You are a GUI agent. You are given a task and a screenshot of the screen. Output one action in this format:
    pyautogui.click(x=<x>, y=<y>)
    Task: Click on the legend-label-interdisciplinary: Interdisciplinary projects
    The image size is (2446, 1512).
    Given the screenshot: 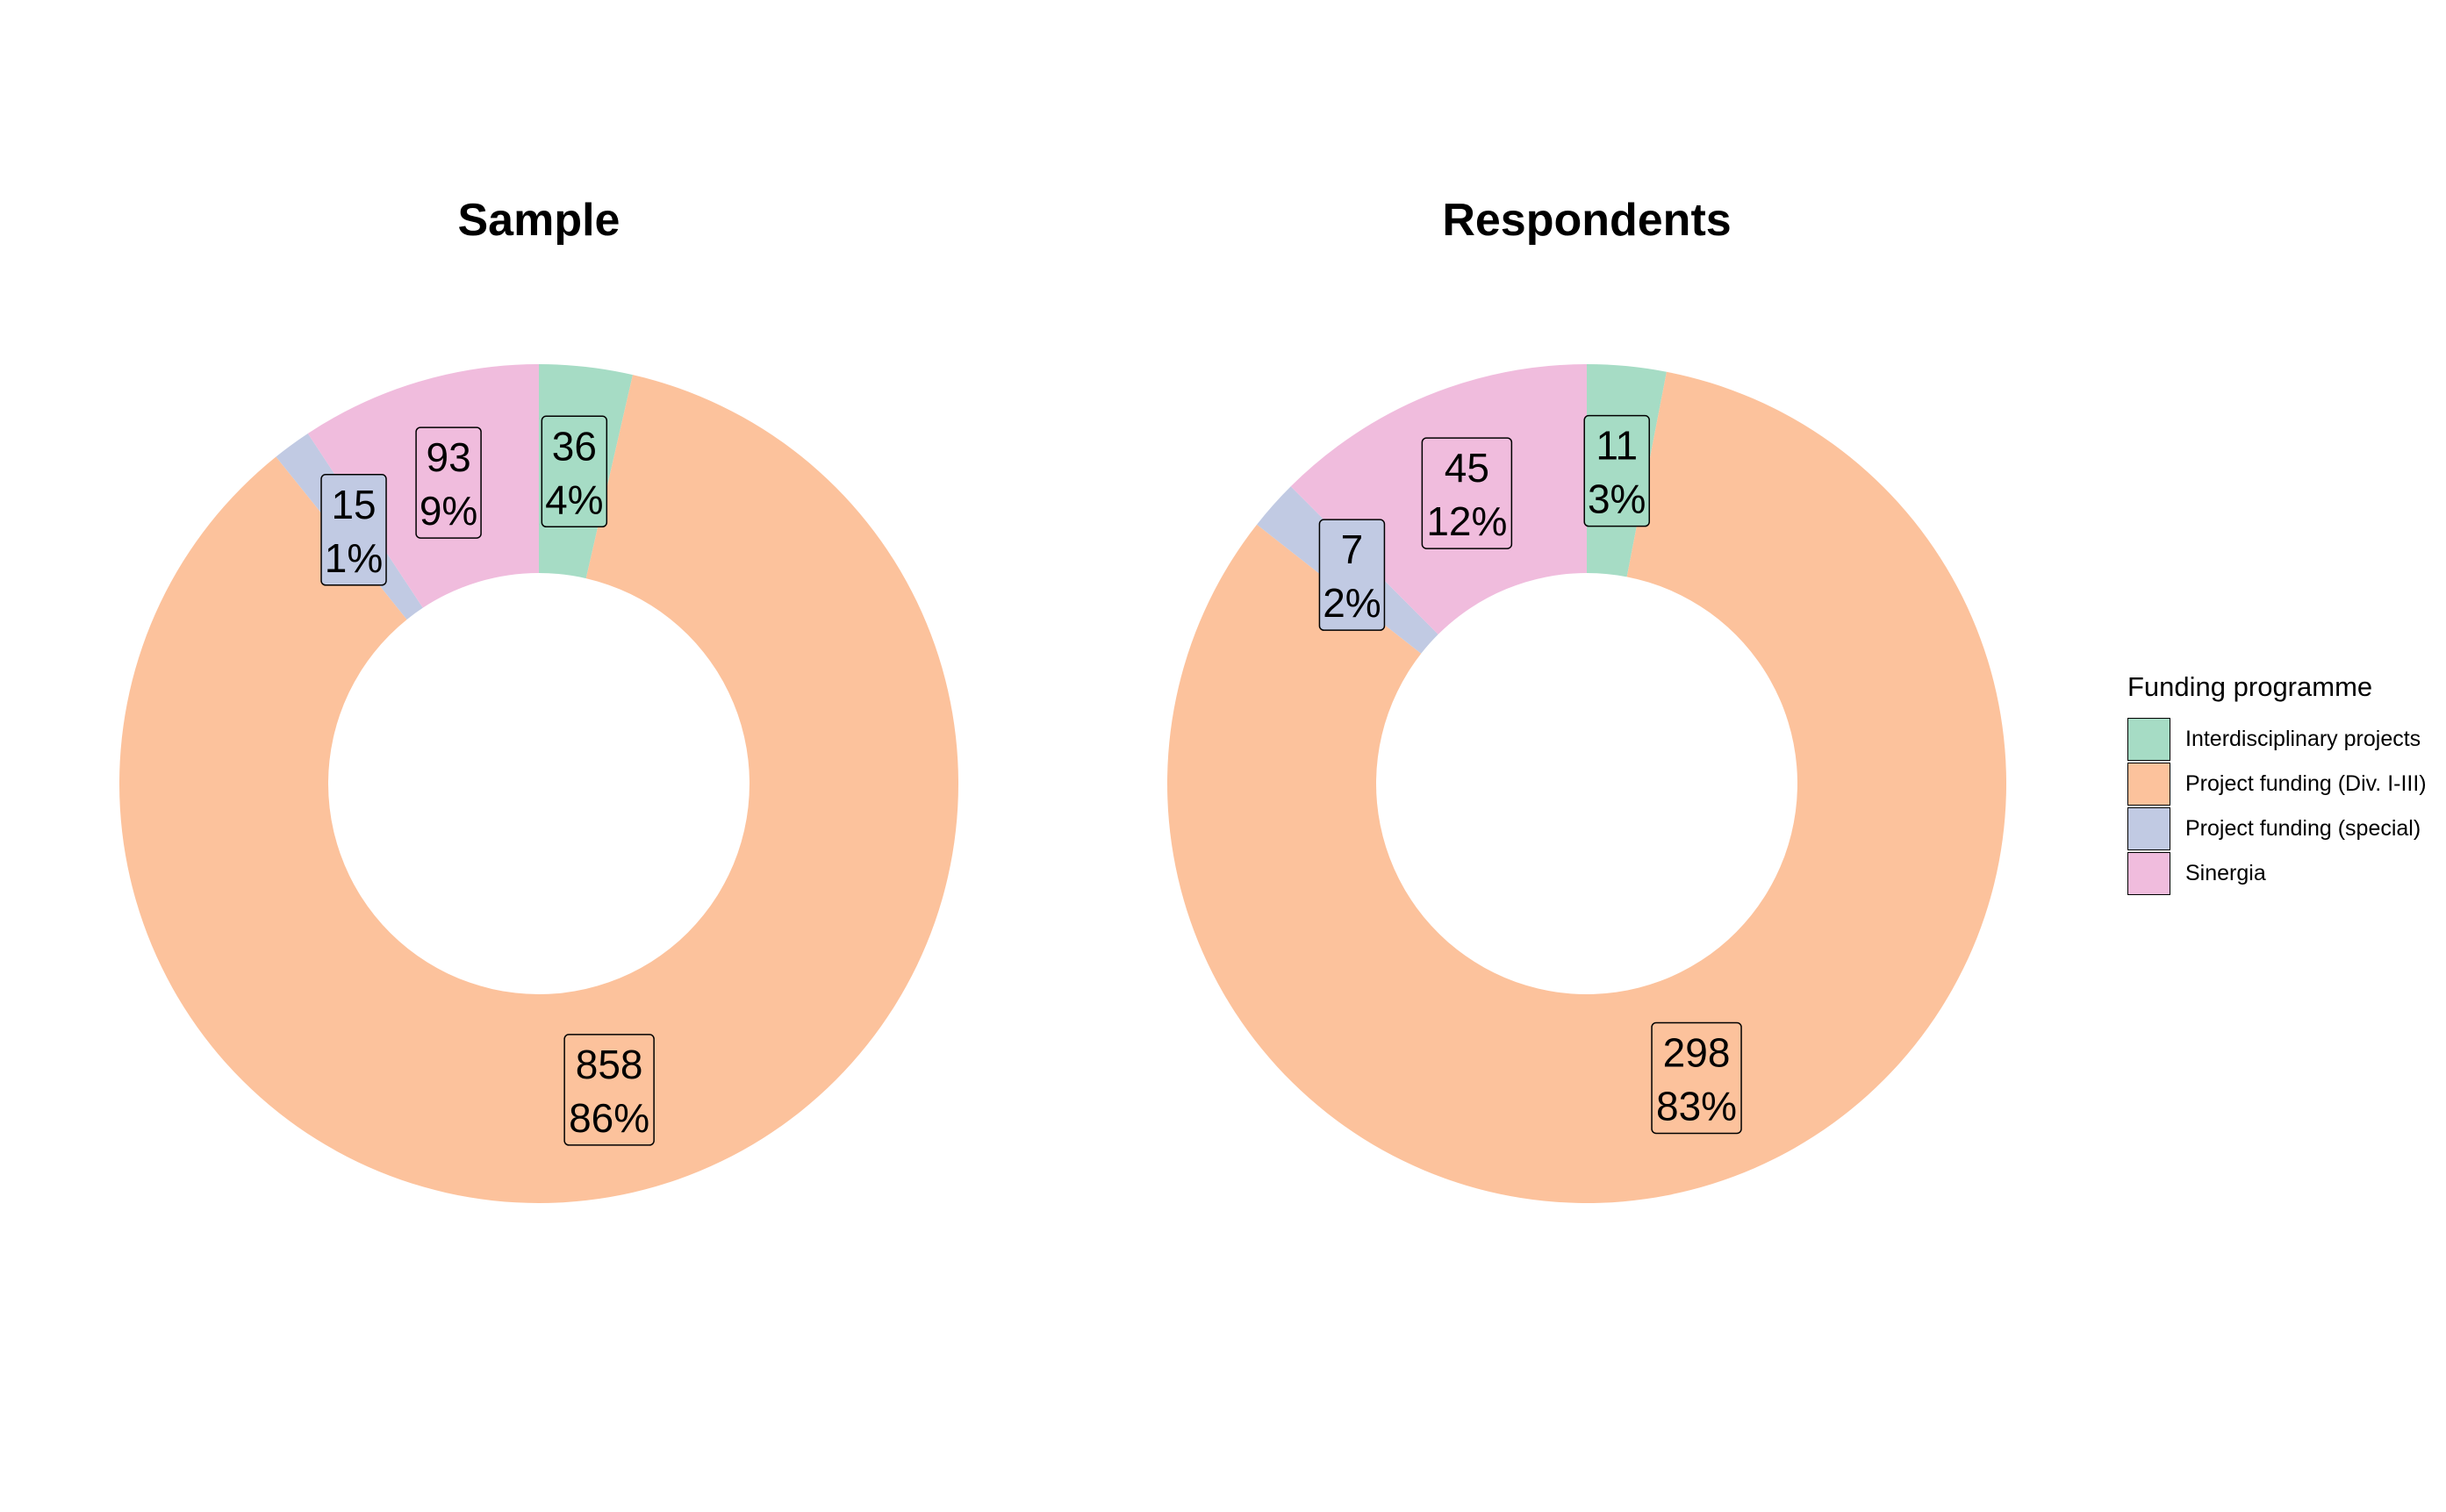 What is the action you would take?
    pyautogui.click(x=2303, y=739)
    